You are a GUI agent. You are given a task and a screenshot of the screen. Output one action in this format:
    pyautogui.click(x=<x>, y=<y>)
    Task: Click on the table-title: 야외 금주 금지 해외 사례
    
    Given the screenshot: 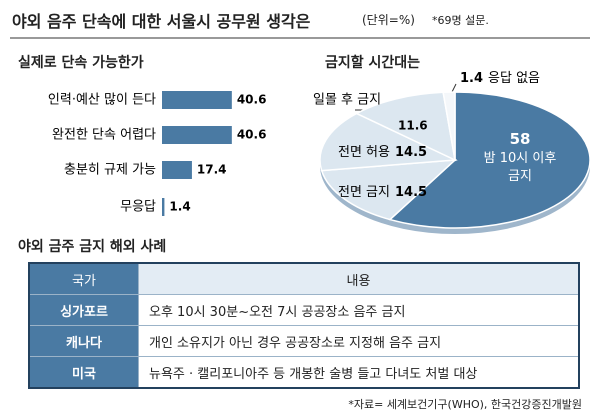 What is the action you would take?
    pyautogui.click(x=92, y=247)
    